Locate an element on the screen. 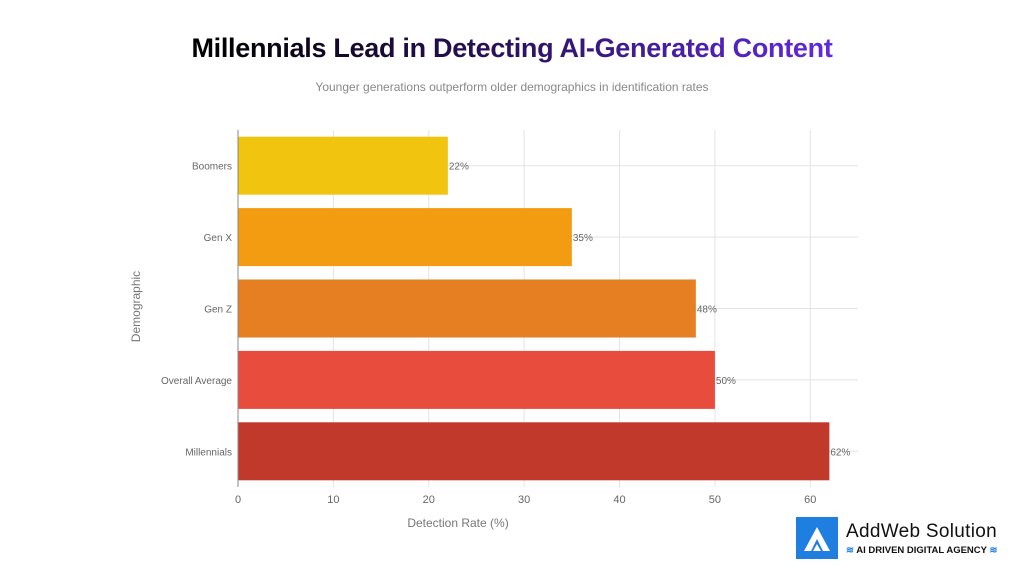 The width and height of the screenshot is (1024, 576). data-label: 48% is located at coordinates (707, 310).